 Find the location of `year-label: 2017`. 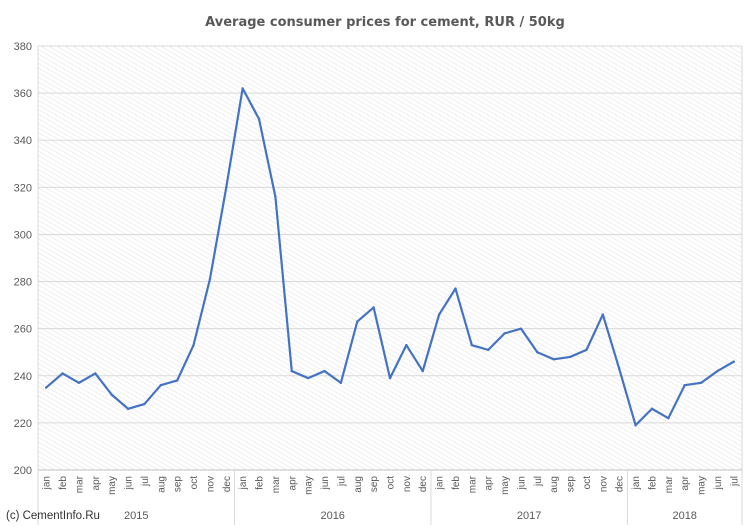

year-label: 2017 is located at coordinates (529, 516).